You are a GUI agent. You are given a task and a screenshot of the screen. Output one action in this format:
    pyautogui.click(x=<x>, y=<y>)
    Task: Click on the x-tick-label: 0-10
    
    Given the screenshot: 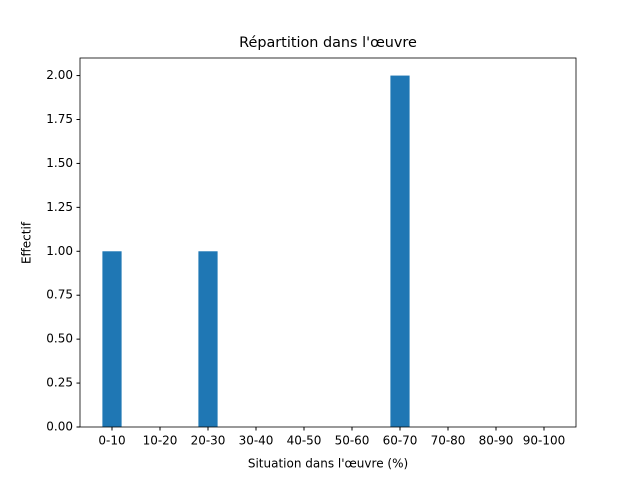 What is the action you would take?
    pyautogui.click(x=111, y=441)
    